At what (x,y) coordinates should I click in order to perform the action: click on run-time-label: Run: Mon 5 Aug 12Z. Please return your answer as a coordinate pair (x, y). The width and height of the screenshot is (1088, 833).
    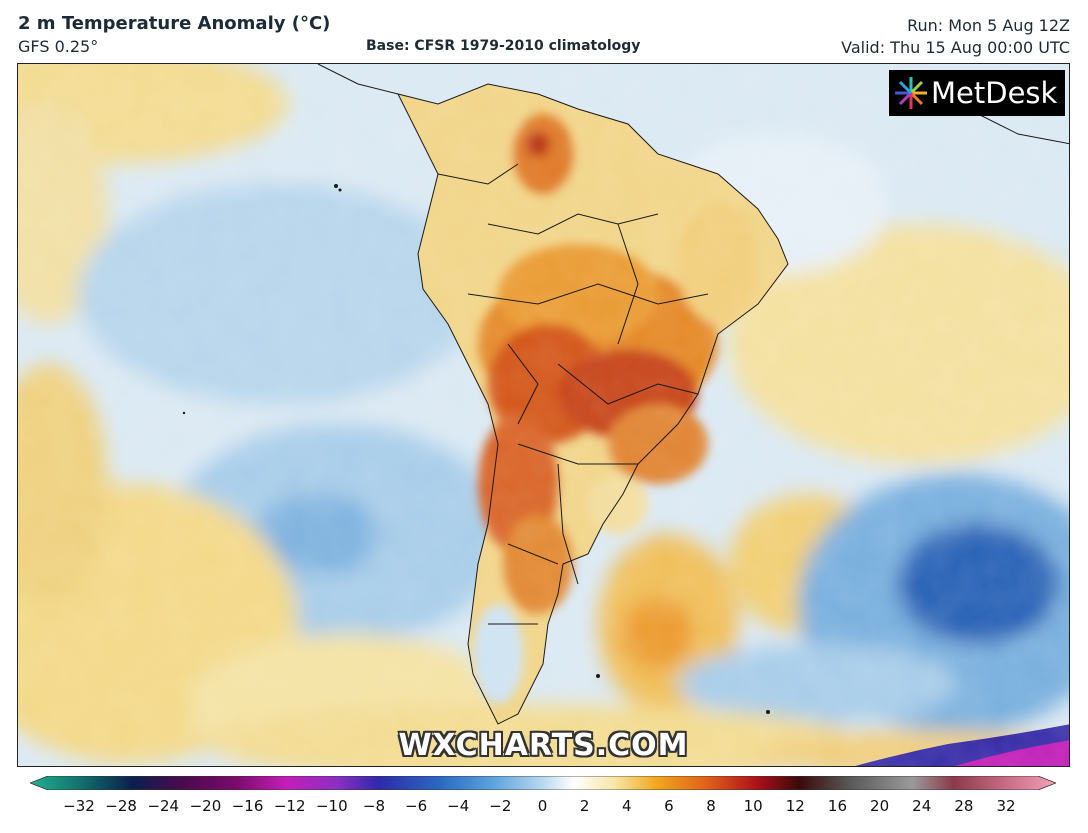
    Looking at the image, I should click on (988, 25).